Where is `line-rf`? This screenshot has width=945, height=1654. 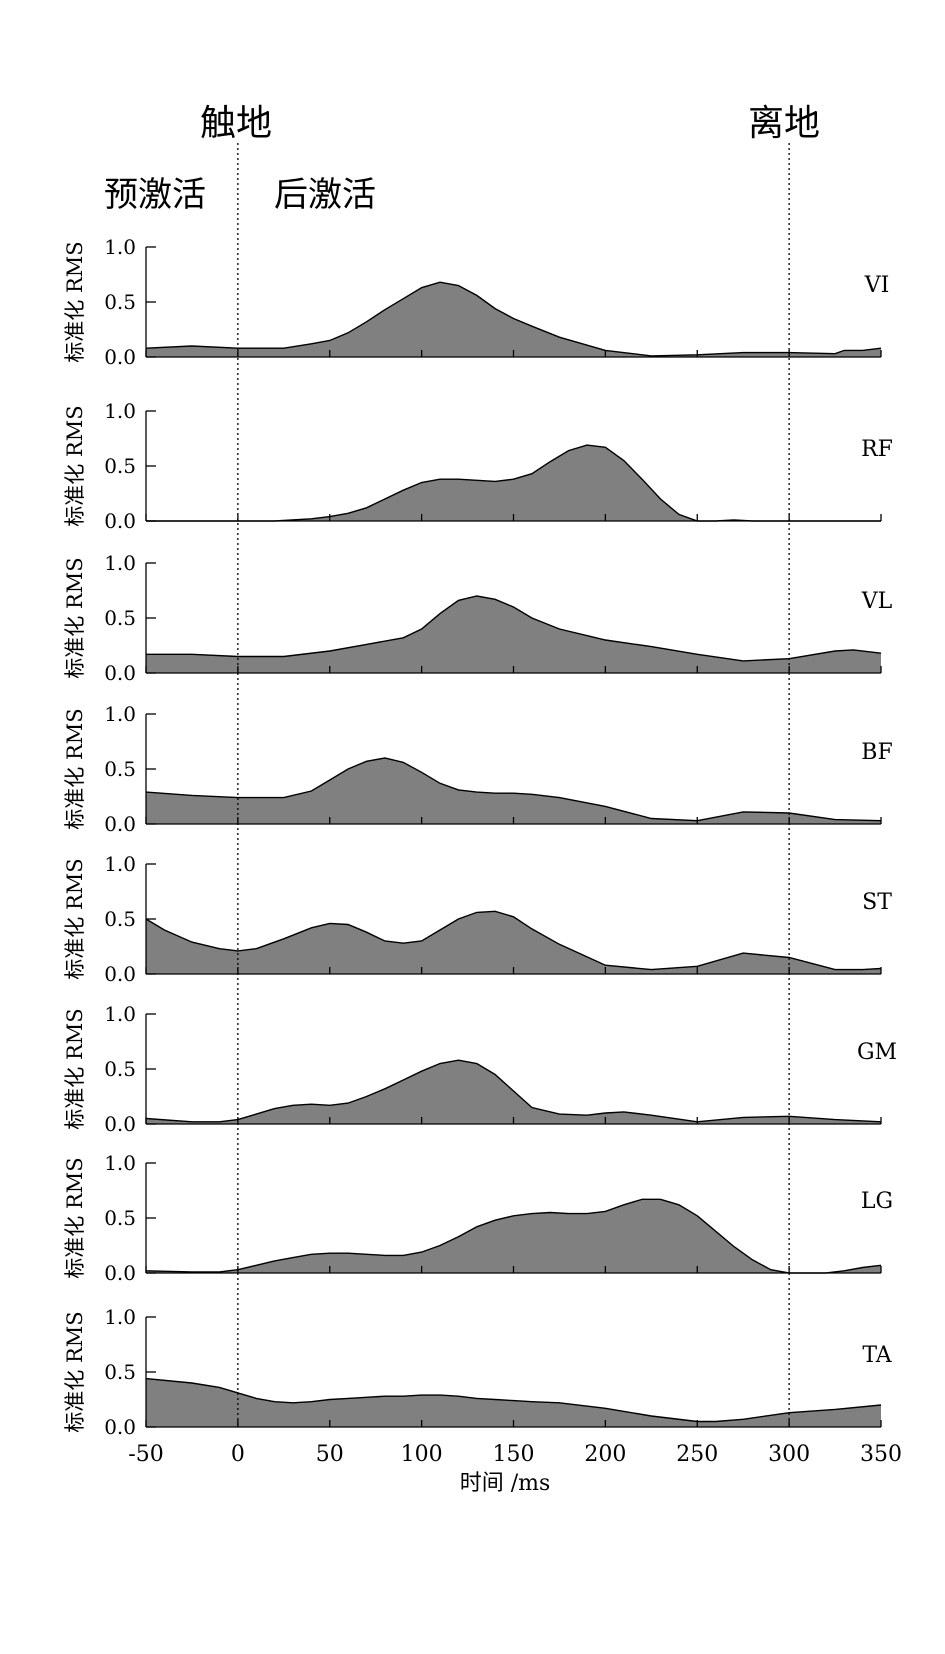
line-rf is located at coordinates (513, 483).